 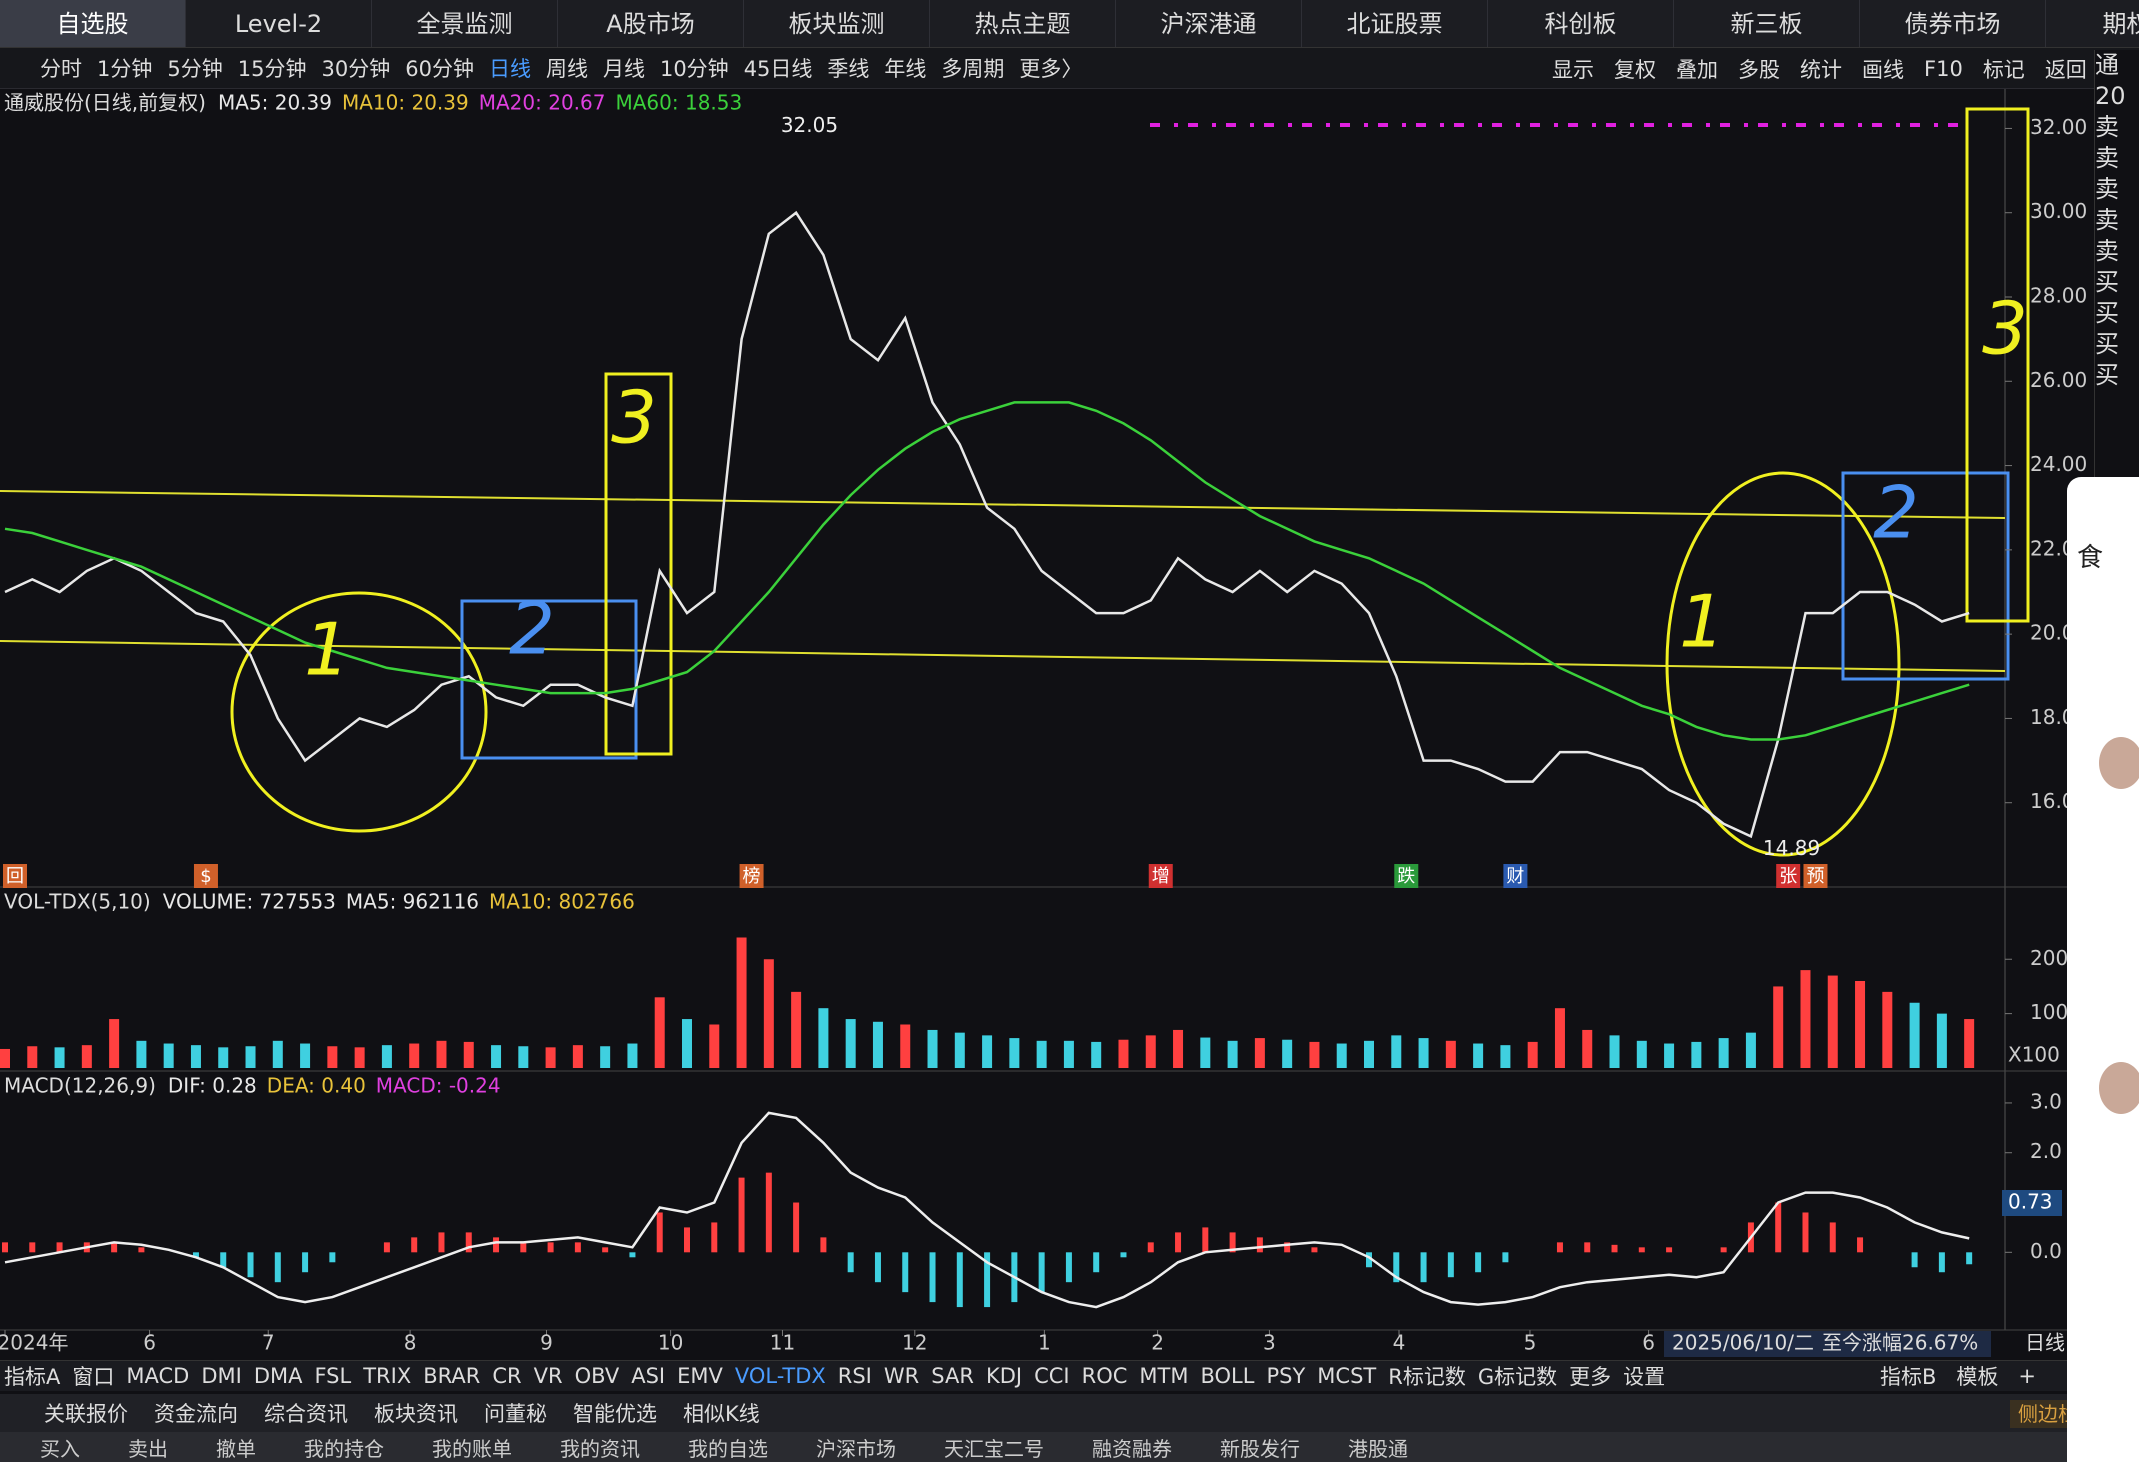 What do you see at coordinates (1378, 1448) in the screenshot?
I see `toolbar-item: 港股通` at bounding box center [1378, 1448].